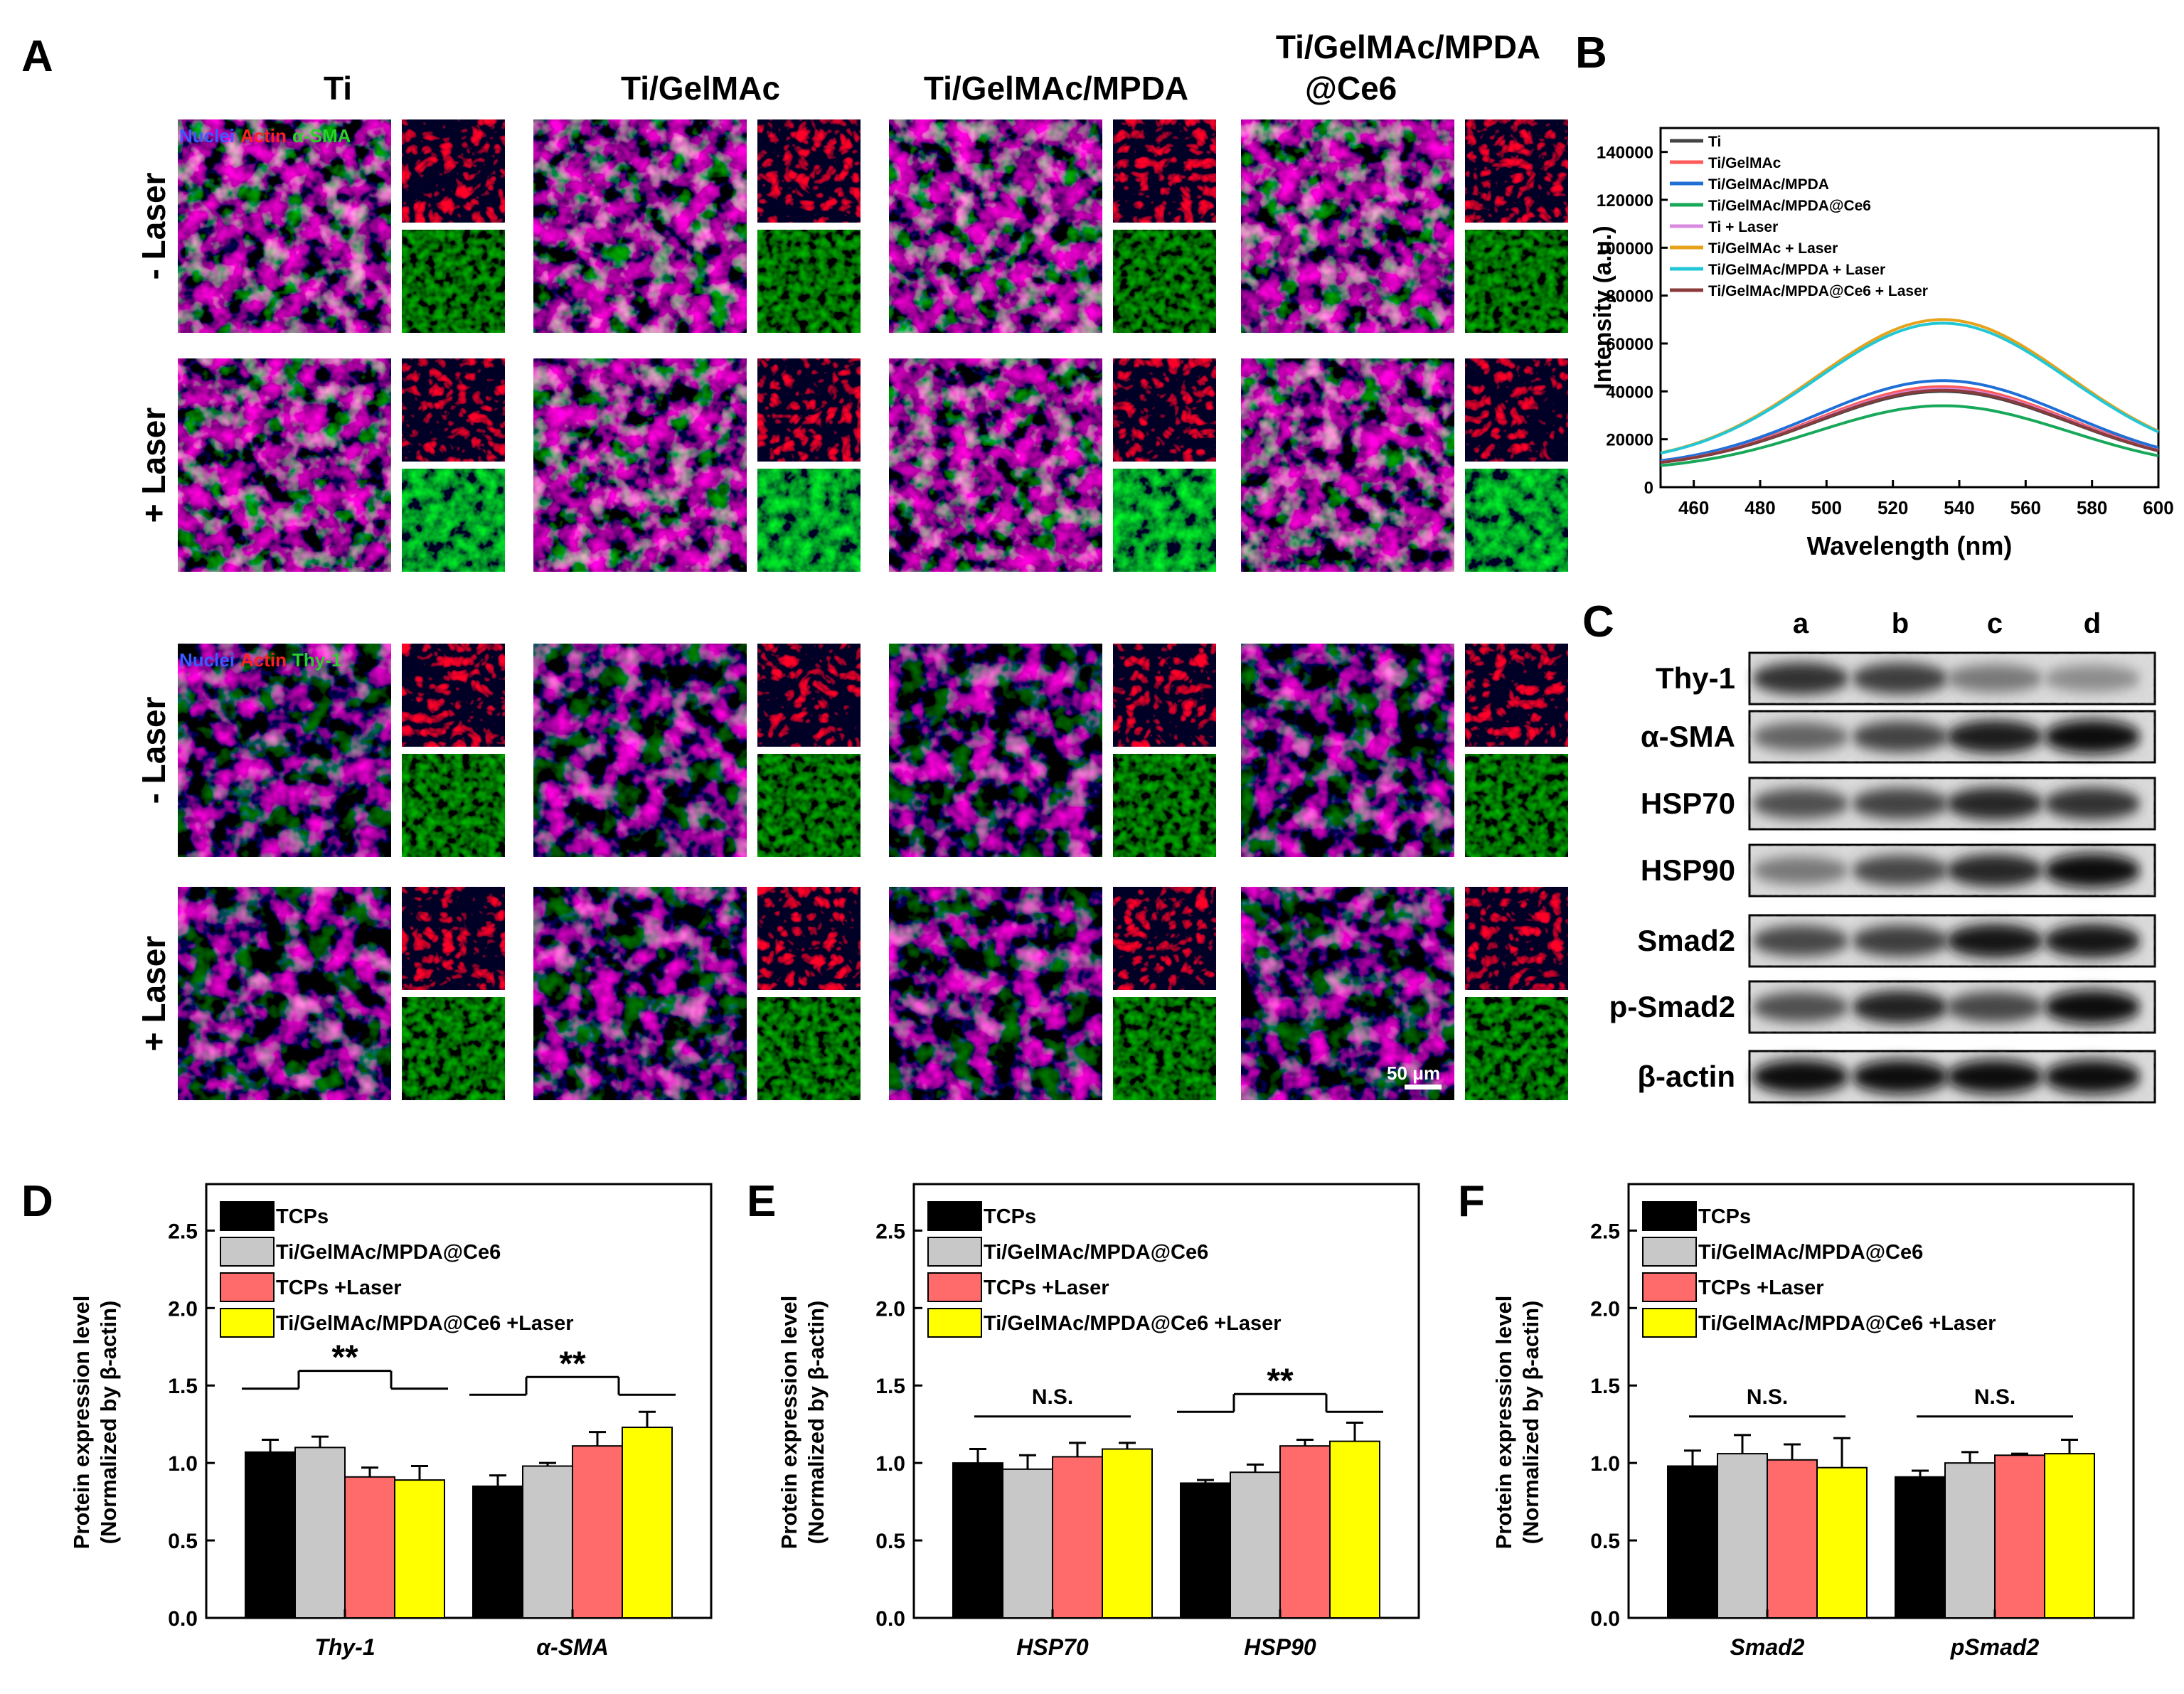 The width and height of the screenshot is (2184, 1694). I want to click on protein-label: β-actin, so click(1686, 1076).